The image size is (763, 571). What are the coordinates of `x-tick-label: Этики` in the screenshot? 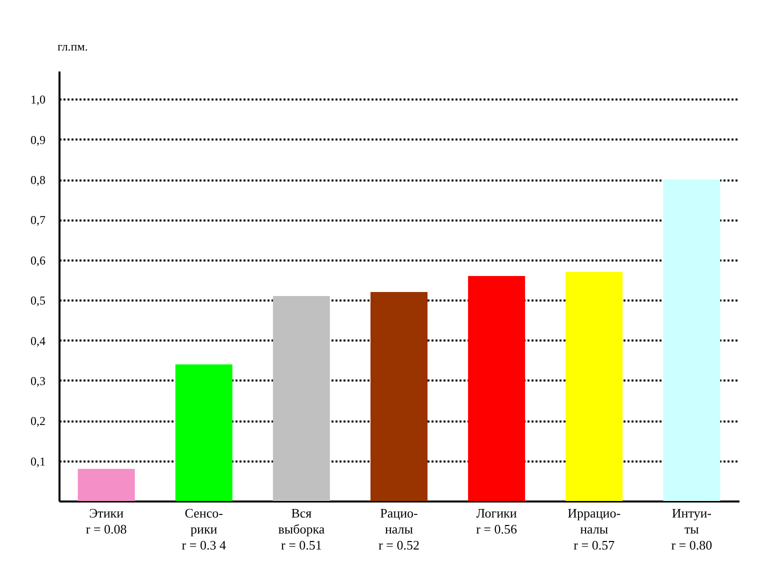 It's located at (106, 513).